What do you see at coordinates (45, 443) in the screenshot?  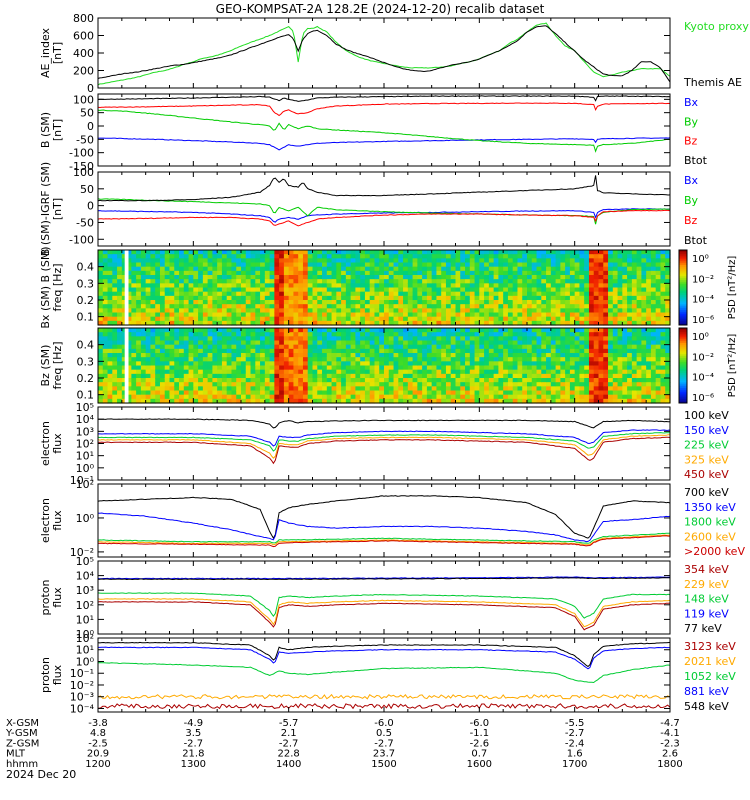 I see `y-axis-label: electron` at bounding box center [45, 443].